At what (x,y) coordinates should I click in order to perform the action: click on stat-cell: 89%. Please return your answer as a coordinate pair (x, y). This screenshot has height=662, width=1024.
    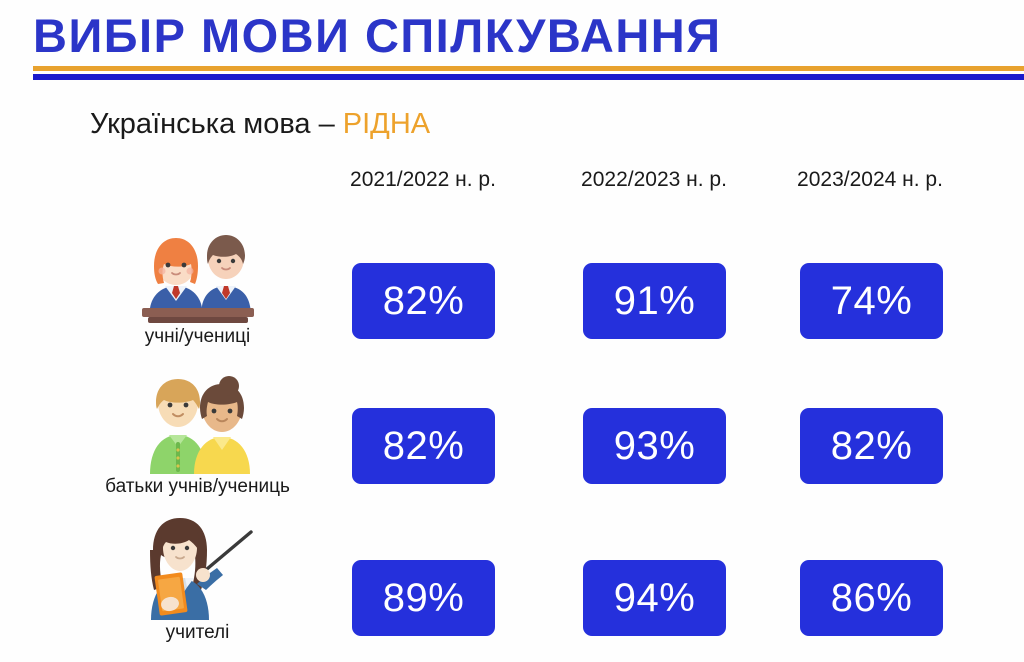
    Looking at the image, I should click on (423, 598).